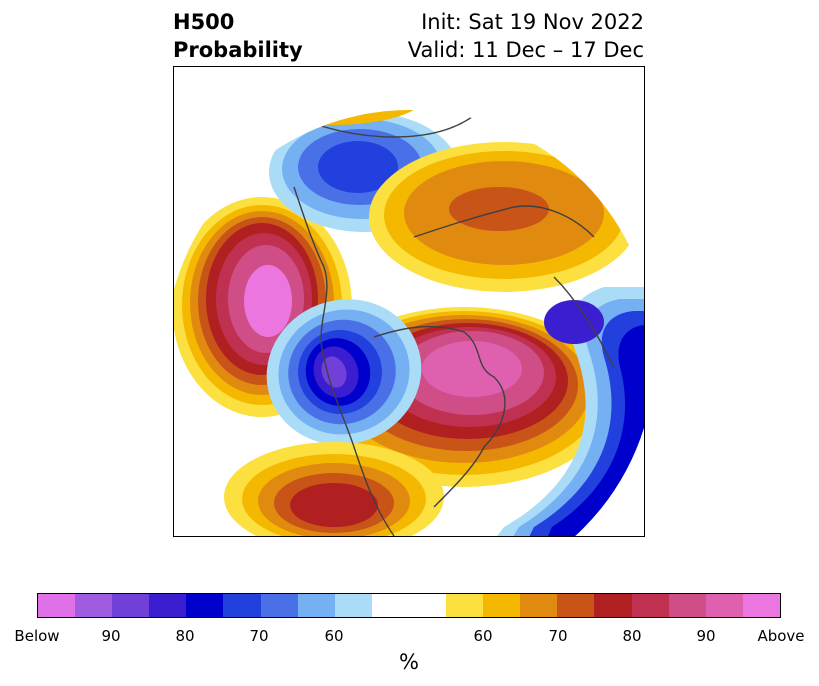  Describe the element at coordinates (781, 636) in the screenshot. I see `cb-tick-label: Above` at that location.